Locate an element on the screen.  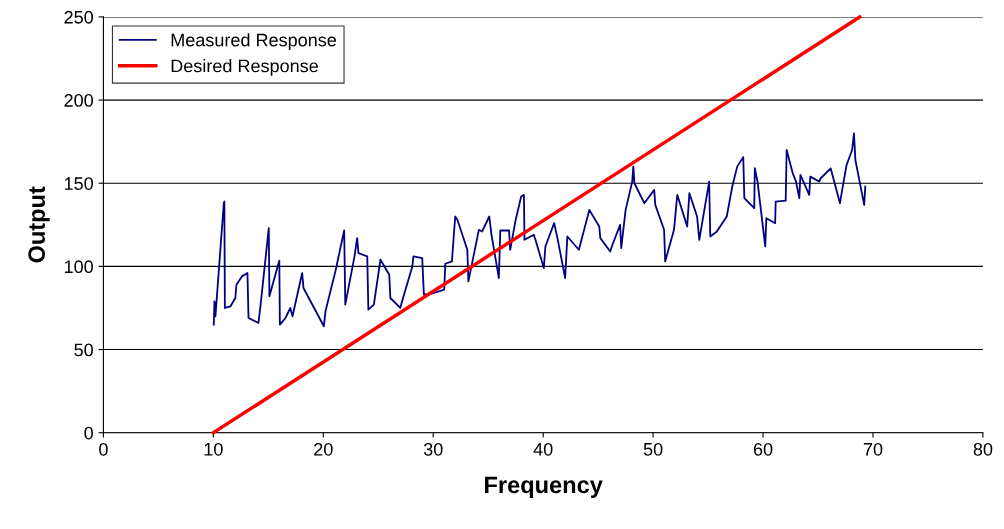
x-tick-label: 60 is located at coordinates (763, 449).